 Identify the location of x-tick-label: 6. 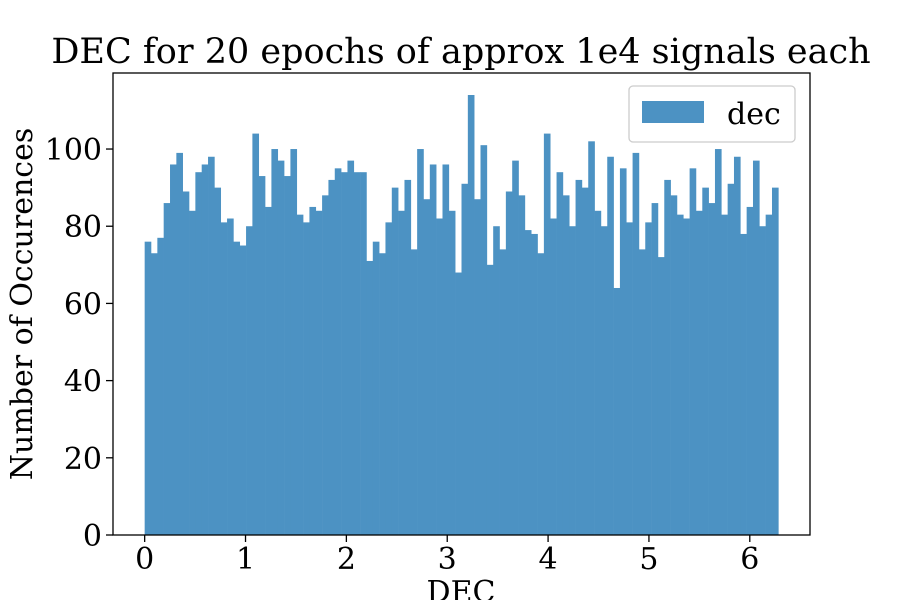
(749, 559).